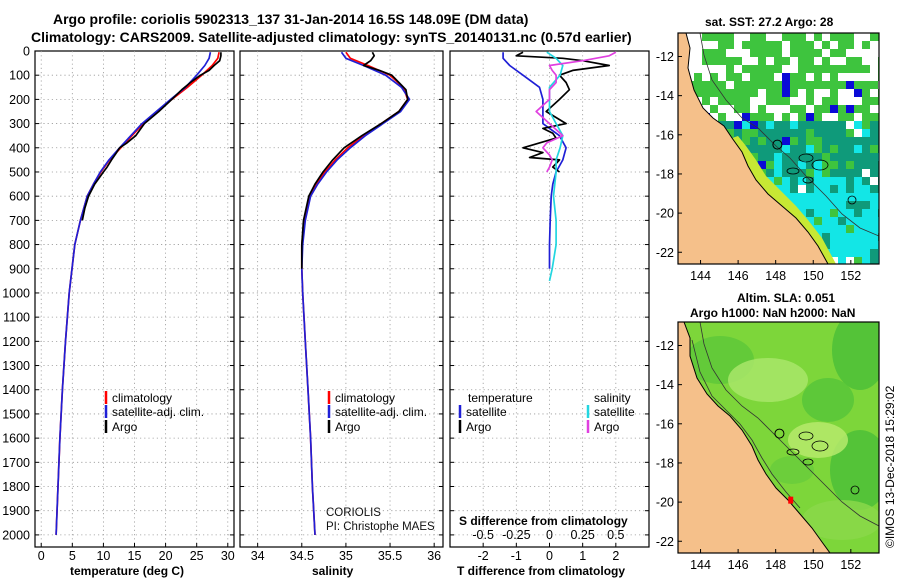  What do you see at coordinates (779, 433) in the screenshot?
I see `argo-position-marker` at bounding box center [779, 433].